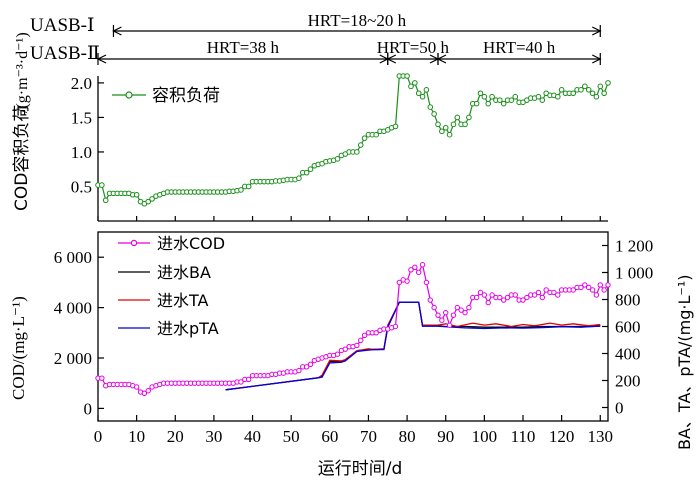 The image size is (700, 481). What do you see at coordinates (184, 272) in the screenshot?
I see `legend-label-ba: 进水BA` at bounding box center [184, 272].